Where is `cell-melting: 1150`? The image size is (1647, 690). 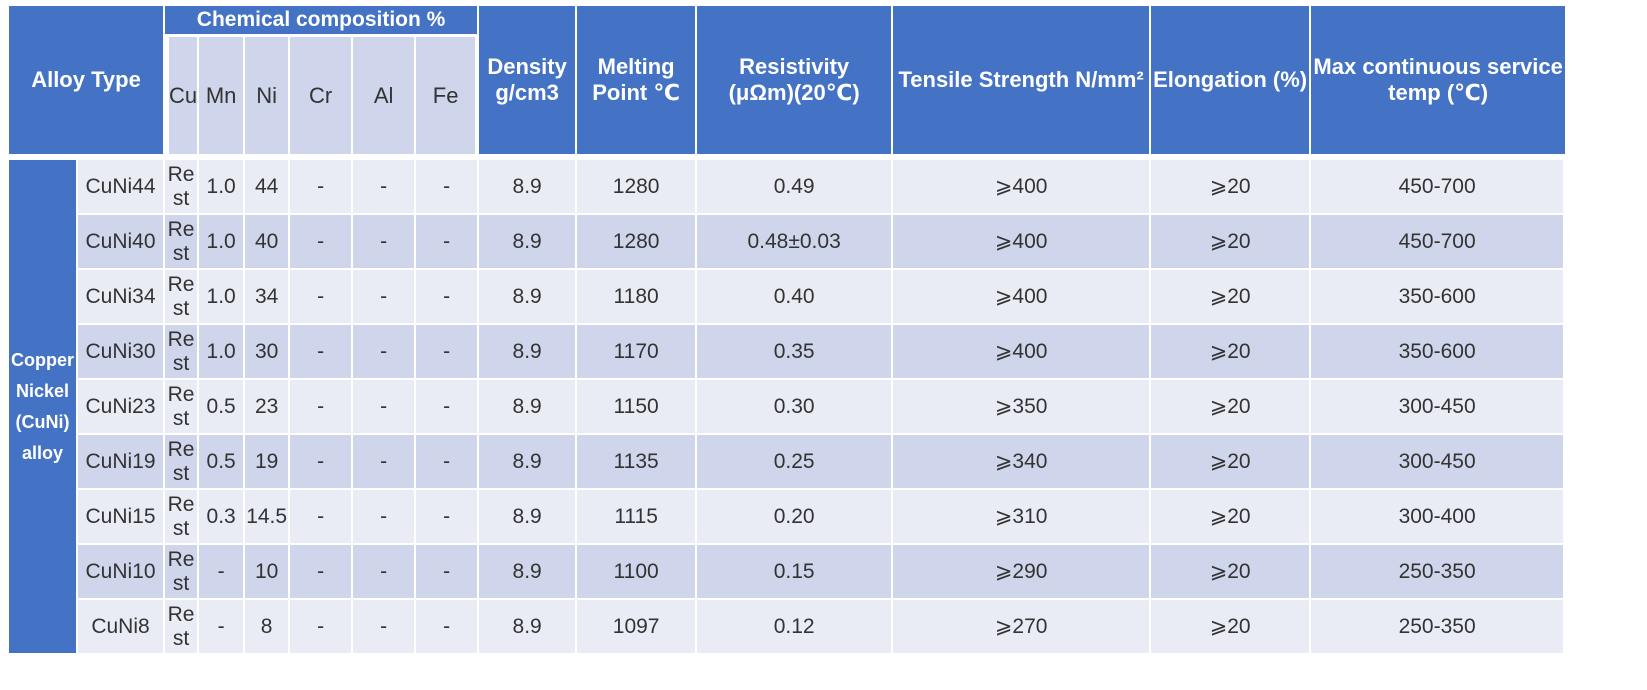
cell-melting: 1150 is located at coordinates (637, 407).